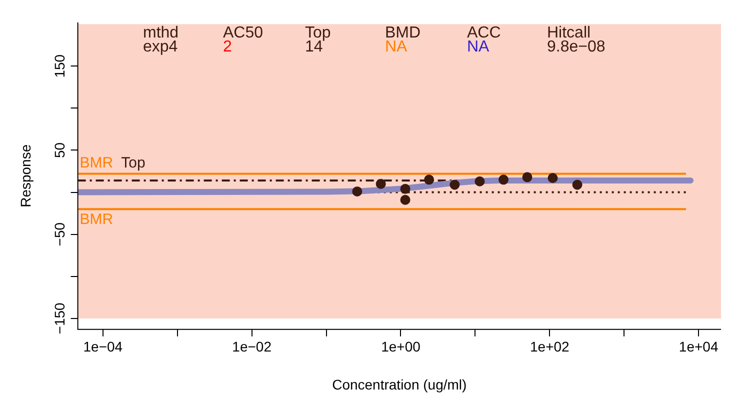  I want to click on y-tick-label: −50, so click(60, 234).